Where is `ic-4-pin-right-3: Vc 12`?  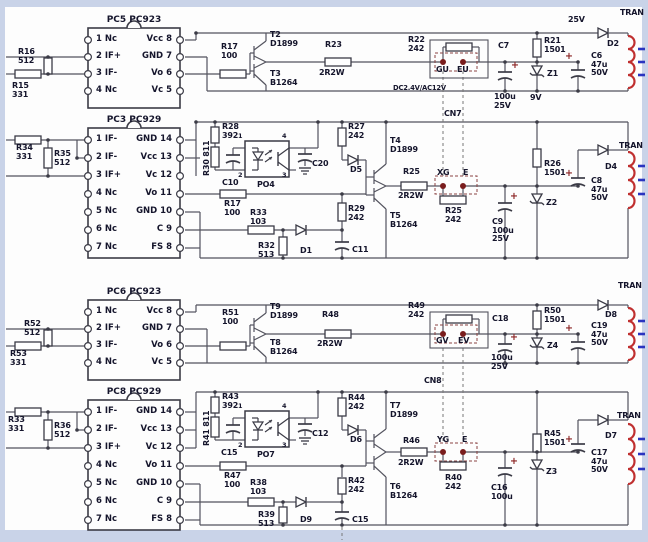
ic-4-pin-right-3: Vc 12 is located at coordinates (158, 447).